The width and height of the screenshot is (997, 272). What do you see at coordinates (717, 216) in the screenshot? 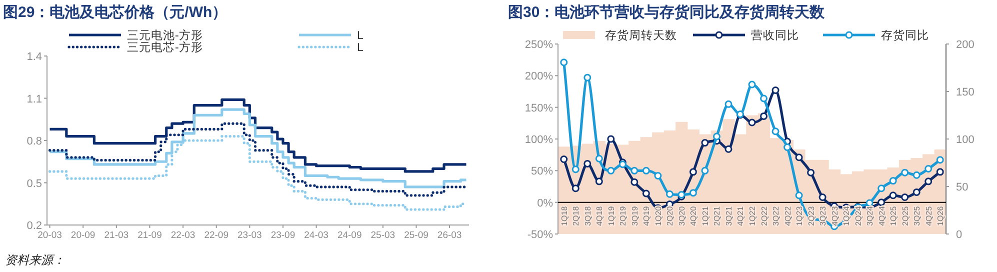
I see `x-tick-label: 2Q21` at bounding box center [717, 216].